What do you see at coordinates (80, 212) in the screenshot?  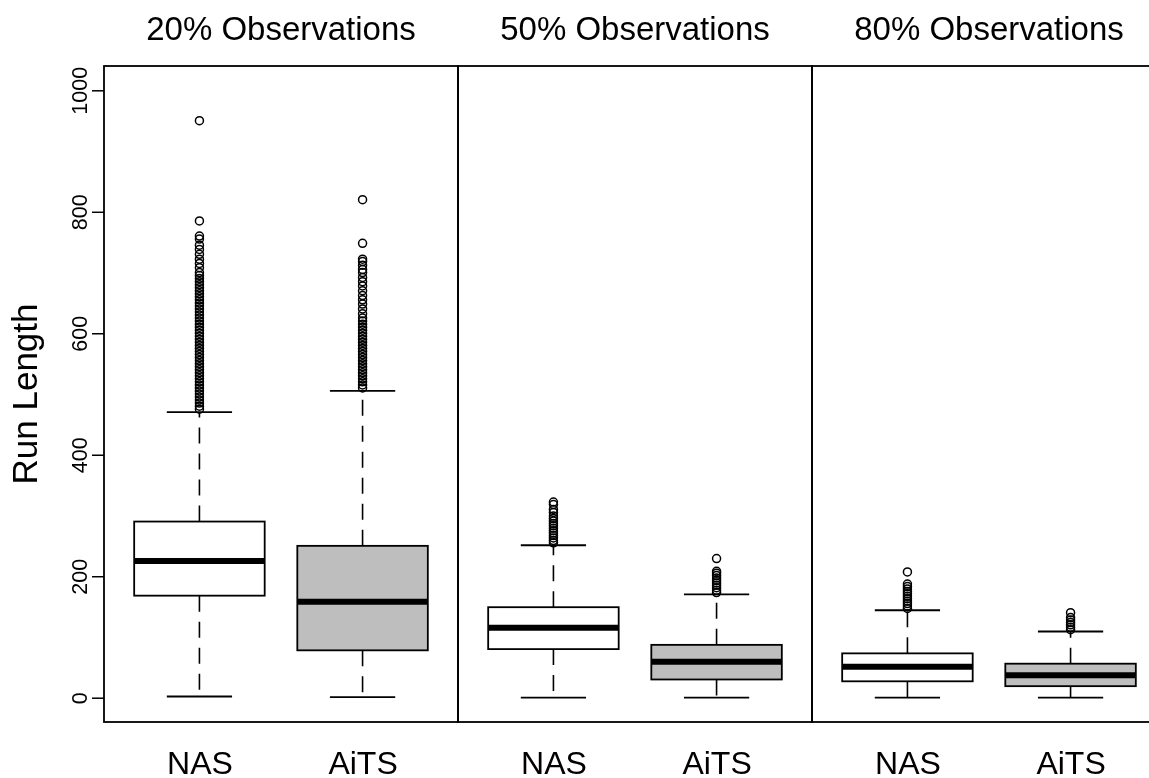 I see `y-tick-label: 800` at bounding box center [80, 212].